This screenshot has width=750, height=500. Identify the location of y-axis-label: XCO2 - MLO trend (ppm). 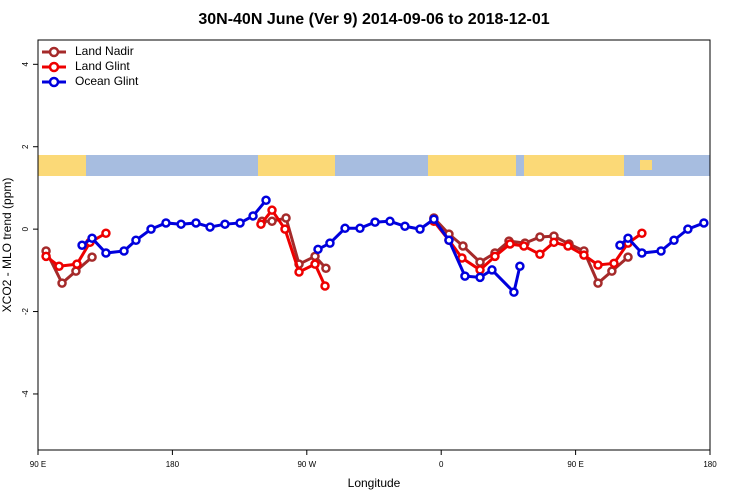
(7, 245).